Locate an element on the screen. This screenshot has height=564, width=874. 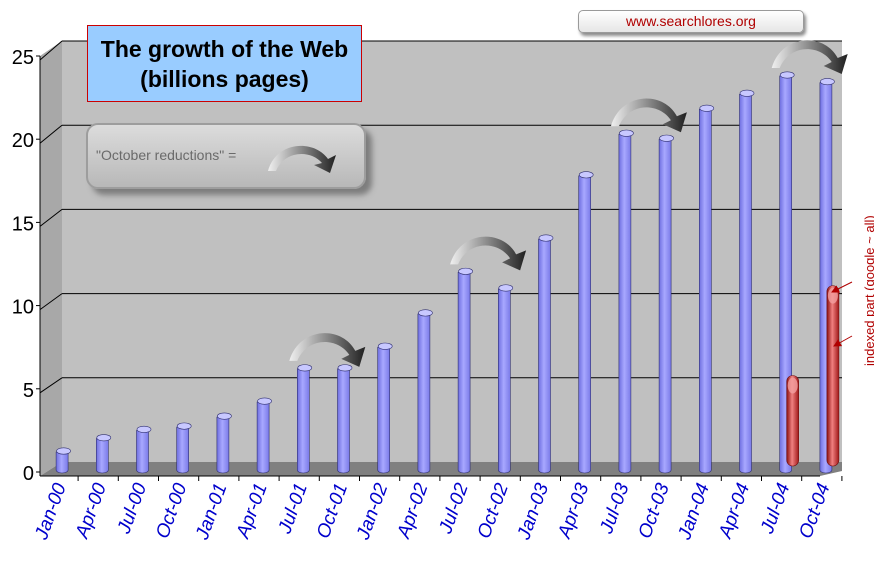
y-tick-label: 10 is located at coordinates (23, 308).